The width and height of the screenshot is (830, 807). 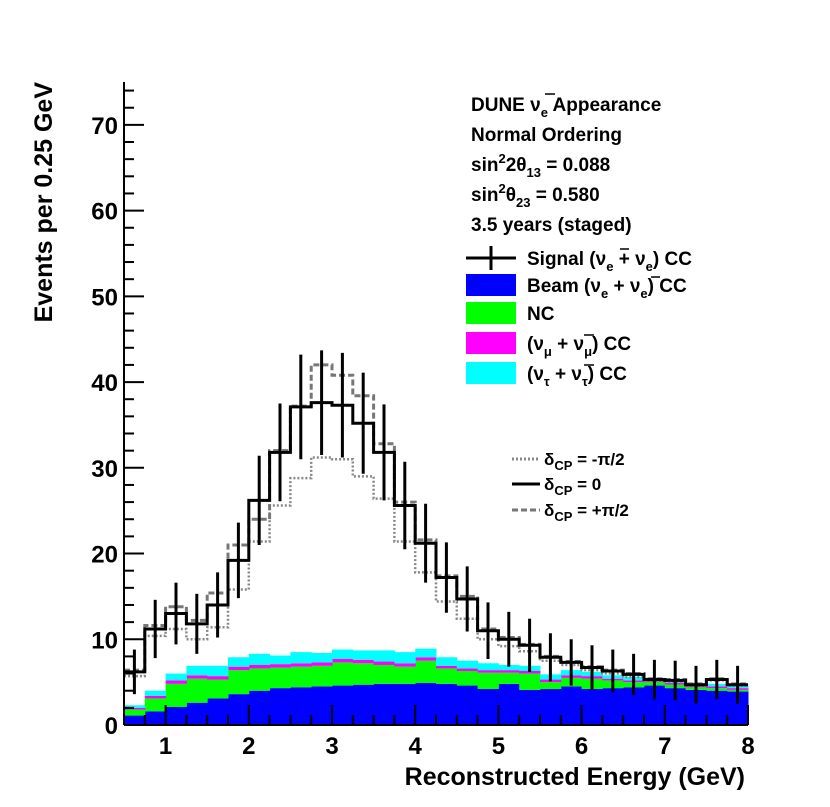 What do you see at coordinates (111, 726) in the screenshot?
I see `y-tick-label-0: 0` at bounding box center [111, 726].